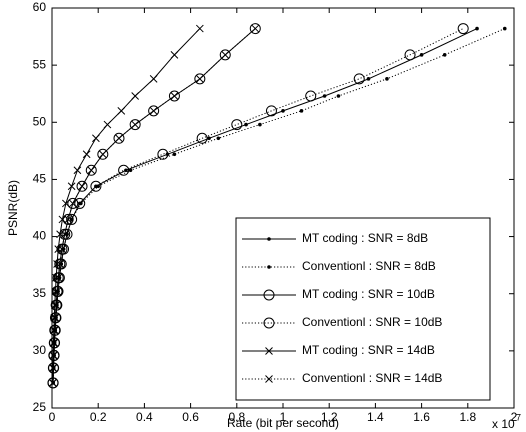  I want to click on x-tick-label: 1, so click(283, 417).